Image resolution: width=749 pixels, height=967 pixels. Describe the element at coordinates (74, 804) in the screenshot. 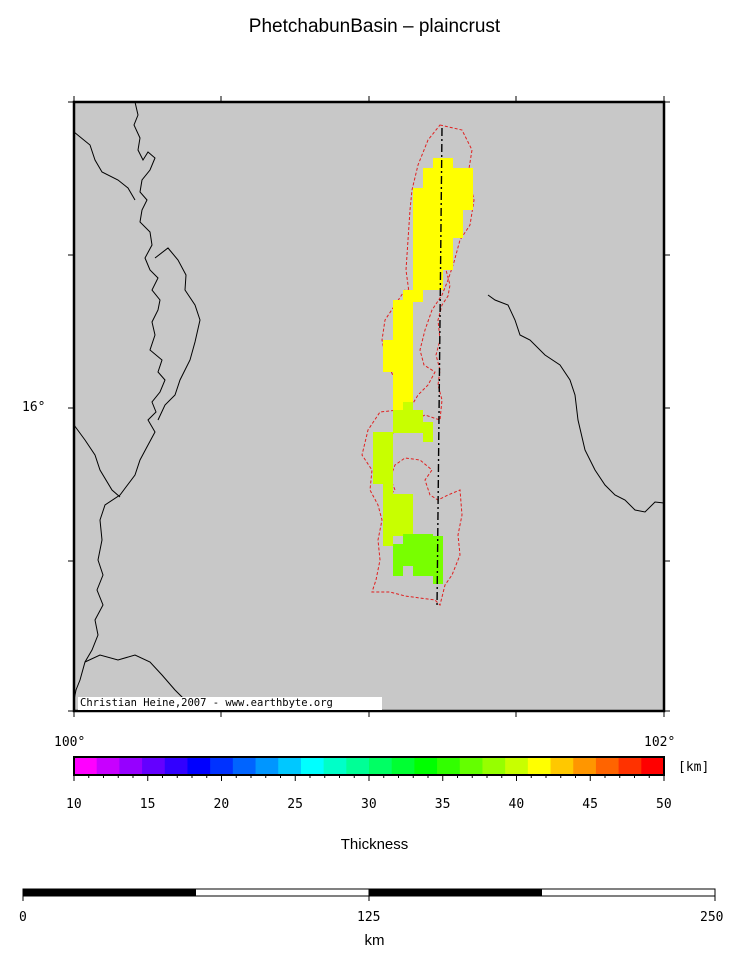

I see `colorbar-tick-label: 10` at that location.